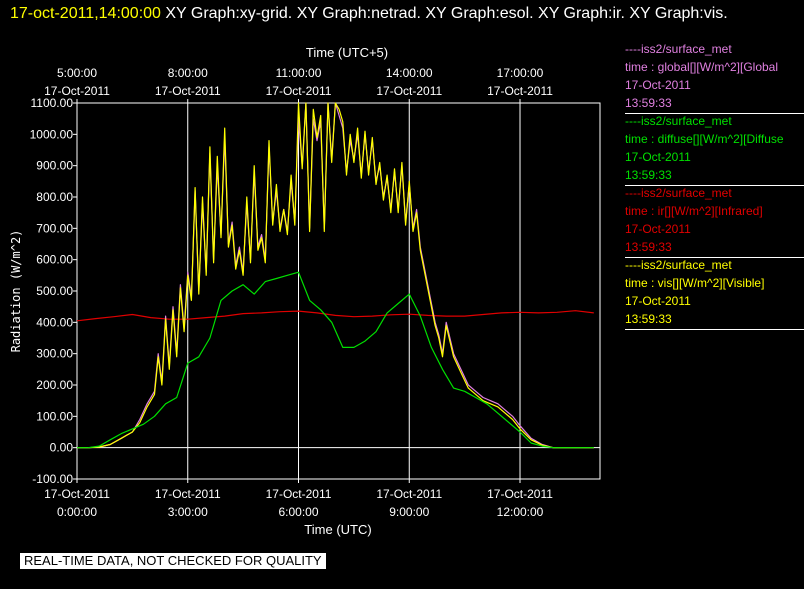 This screenshot has height=589, width=804. What do you see at coordinates (54, 228) in the screenshot?
I see `y-tick-label: 700.00` at bounding box center [54, 228].